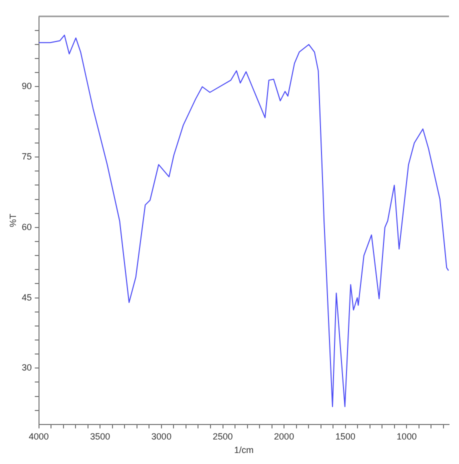  Describe the element at coordinates (27, 86) in the screenshot. I see `y-tick-label: 90` at that location.